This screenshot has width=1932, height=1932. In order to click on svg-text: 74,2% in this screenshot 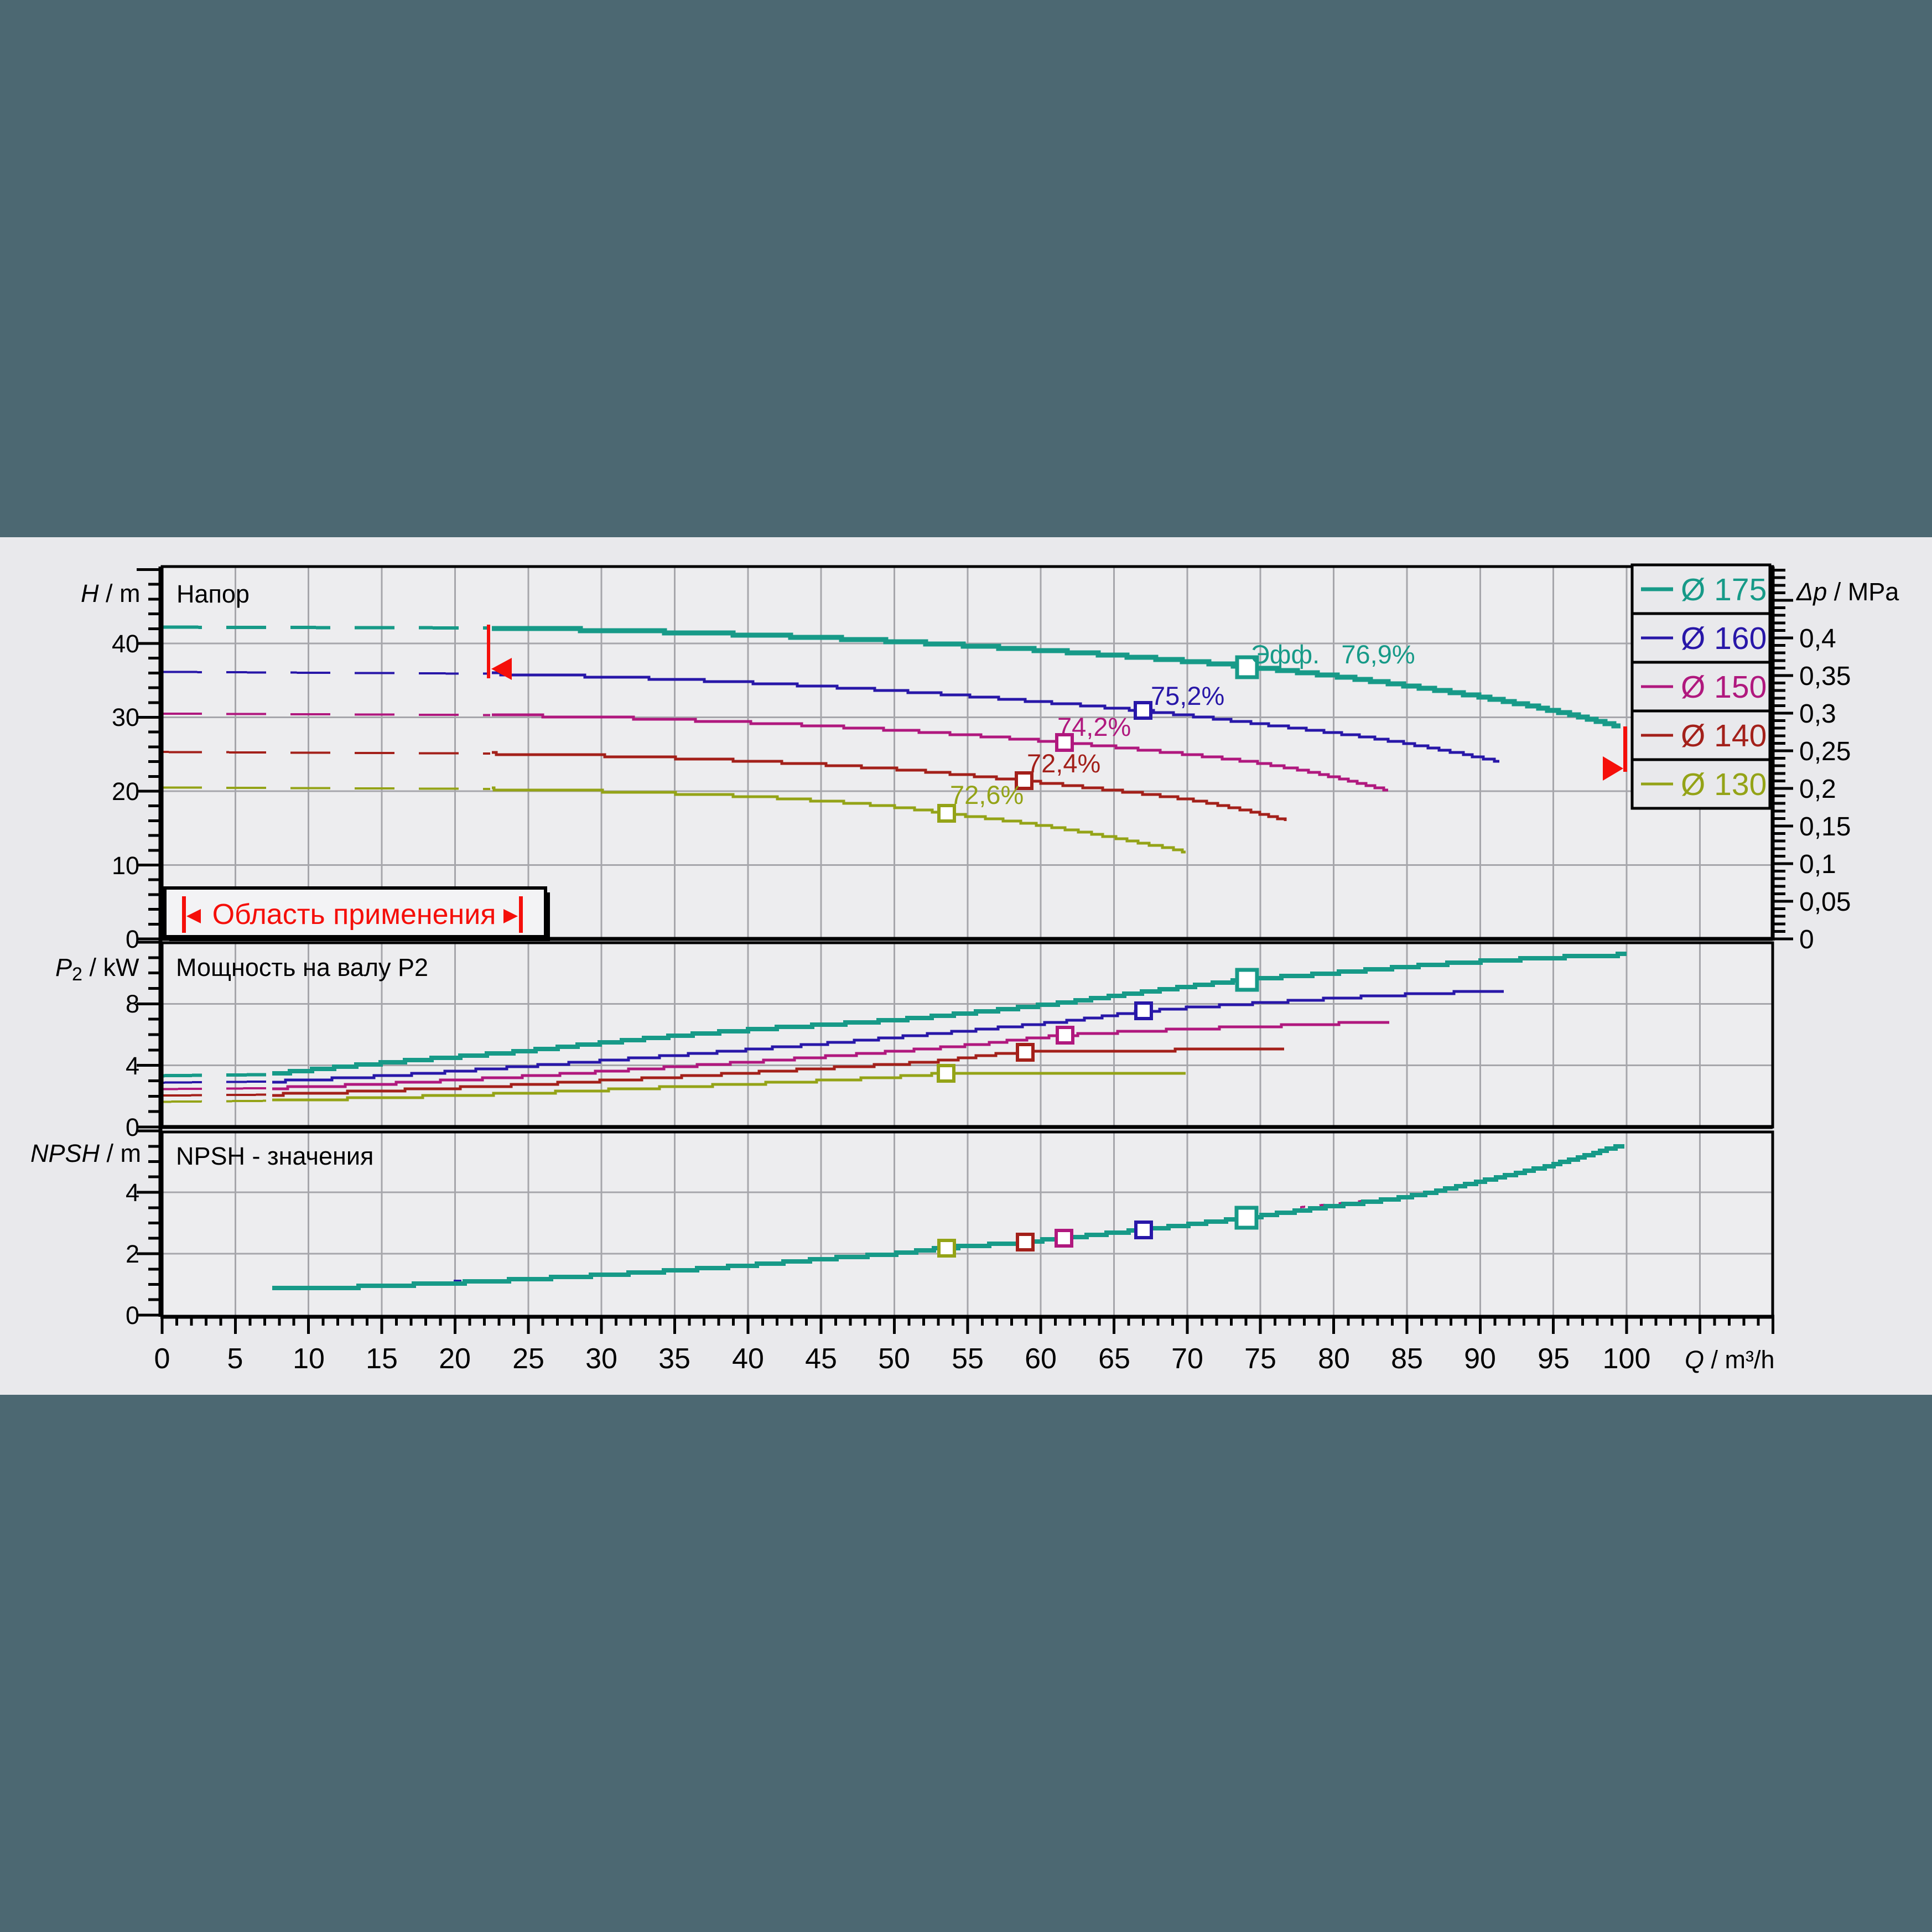, I will do `click(1094, 727)`.